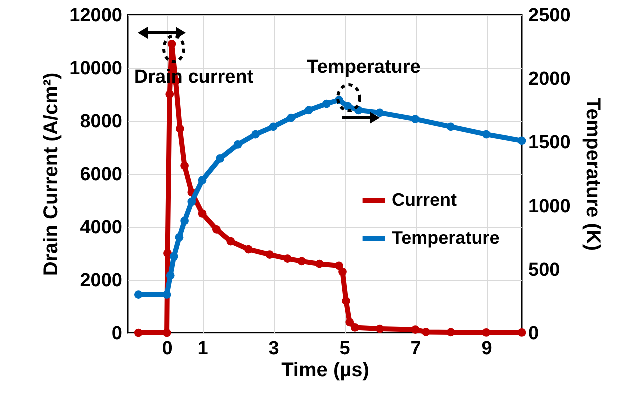 Image resolution: width=634 pixels, height=400 pixels. I want to click on y2-tick-label: 500, so click(544, 270).